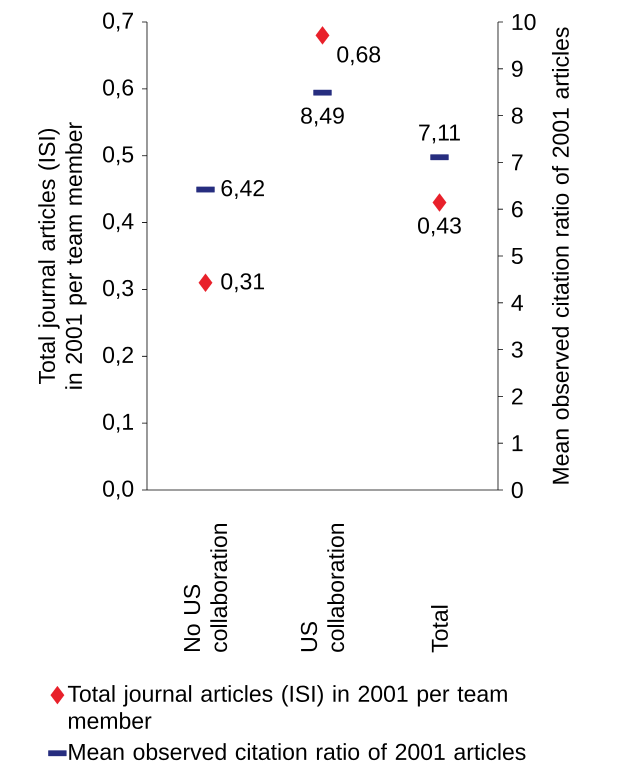 The image size is (620, 782). What do you see at coordinates (358, 56) in the screenshot?
I see `data-label: 0,68` at bounding box center [358, 56].